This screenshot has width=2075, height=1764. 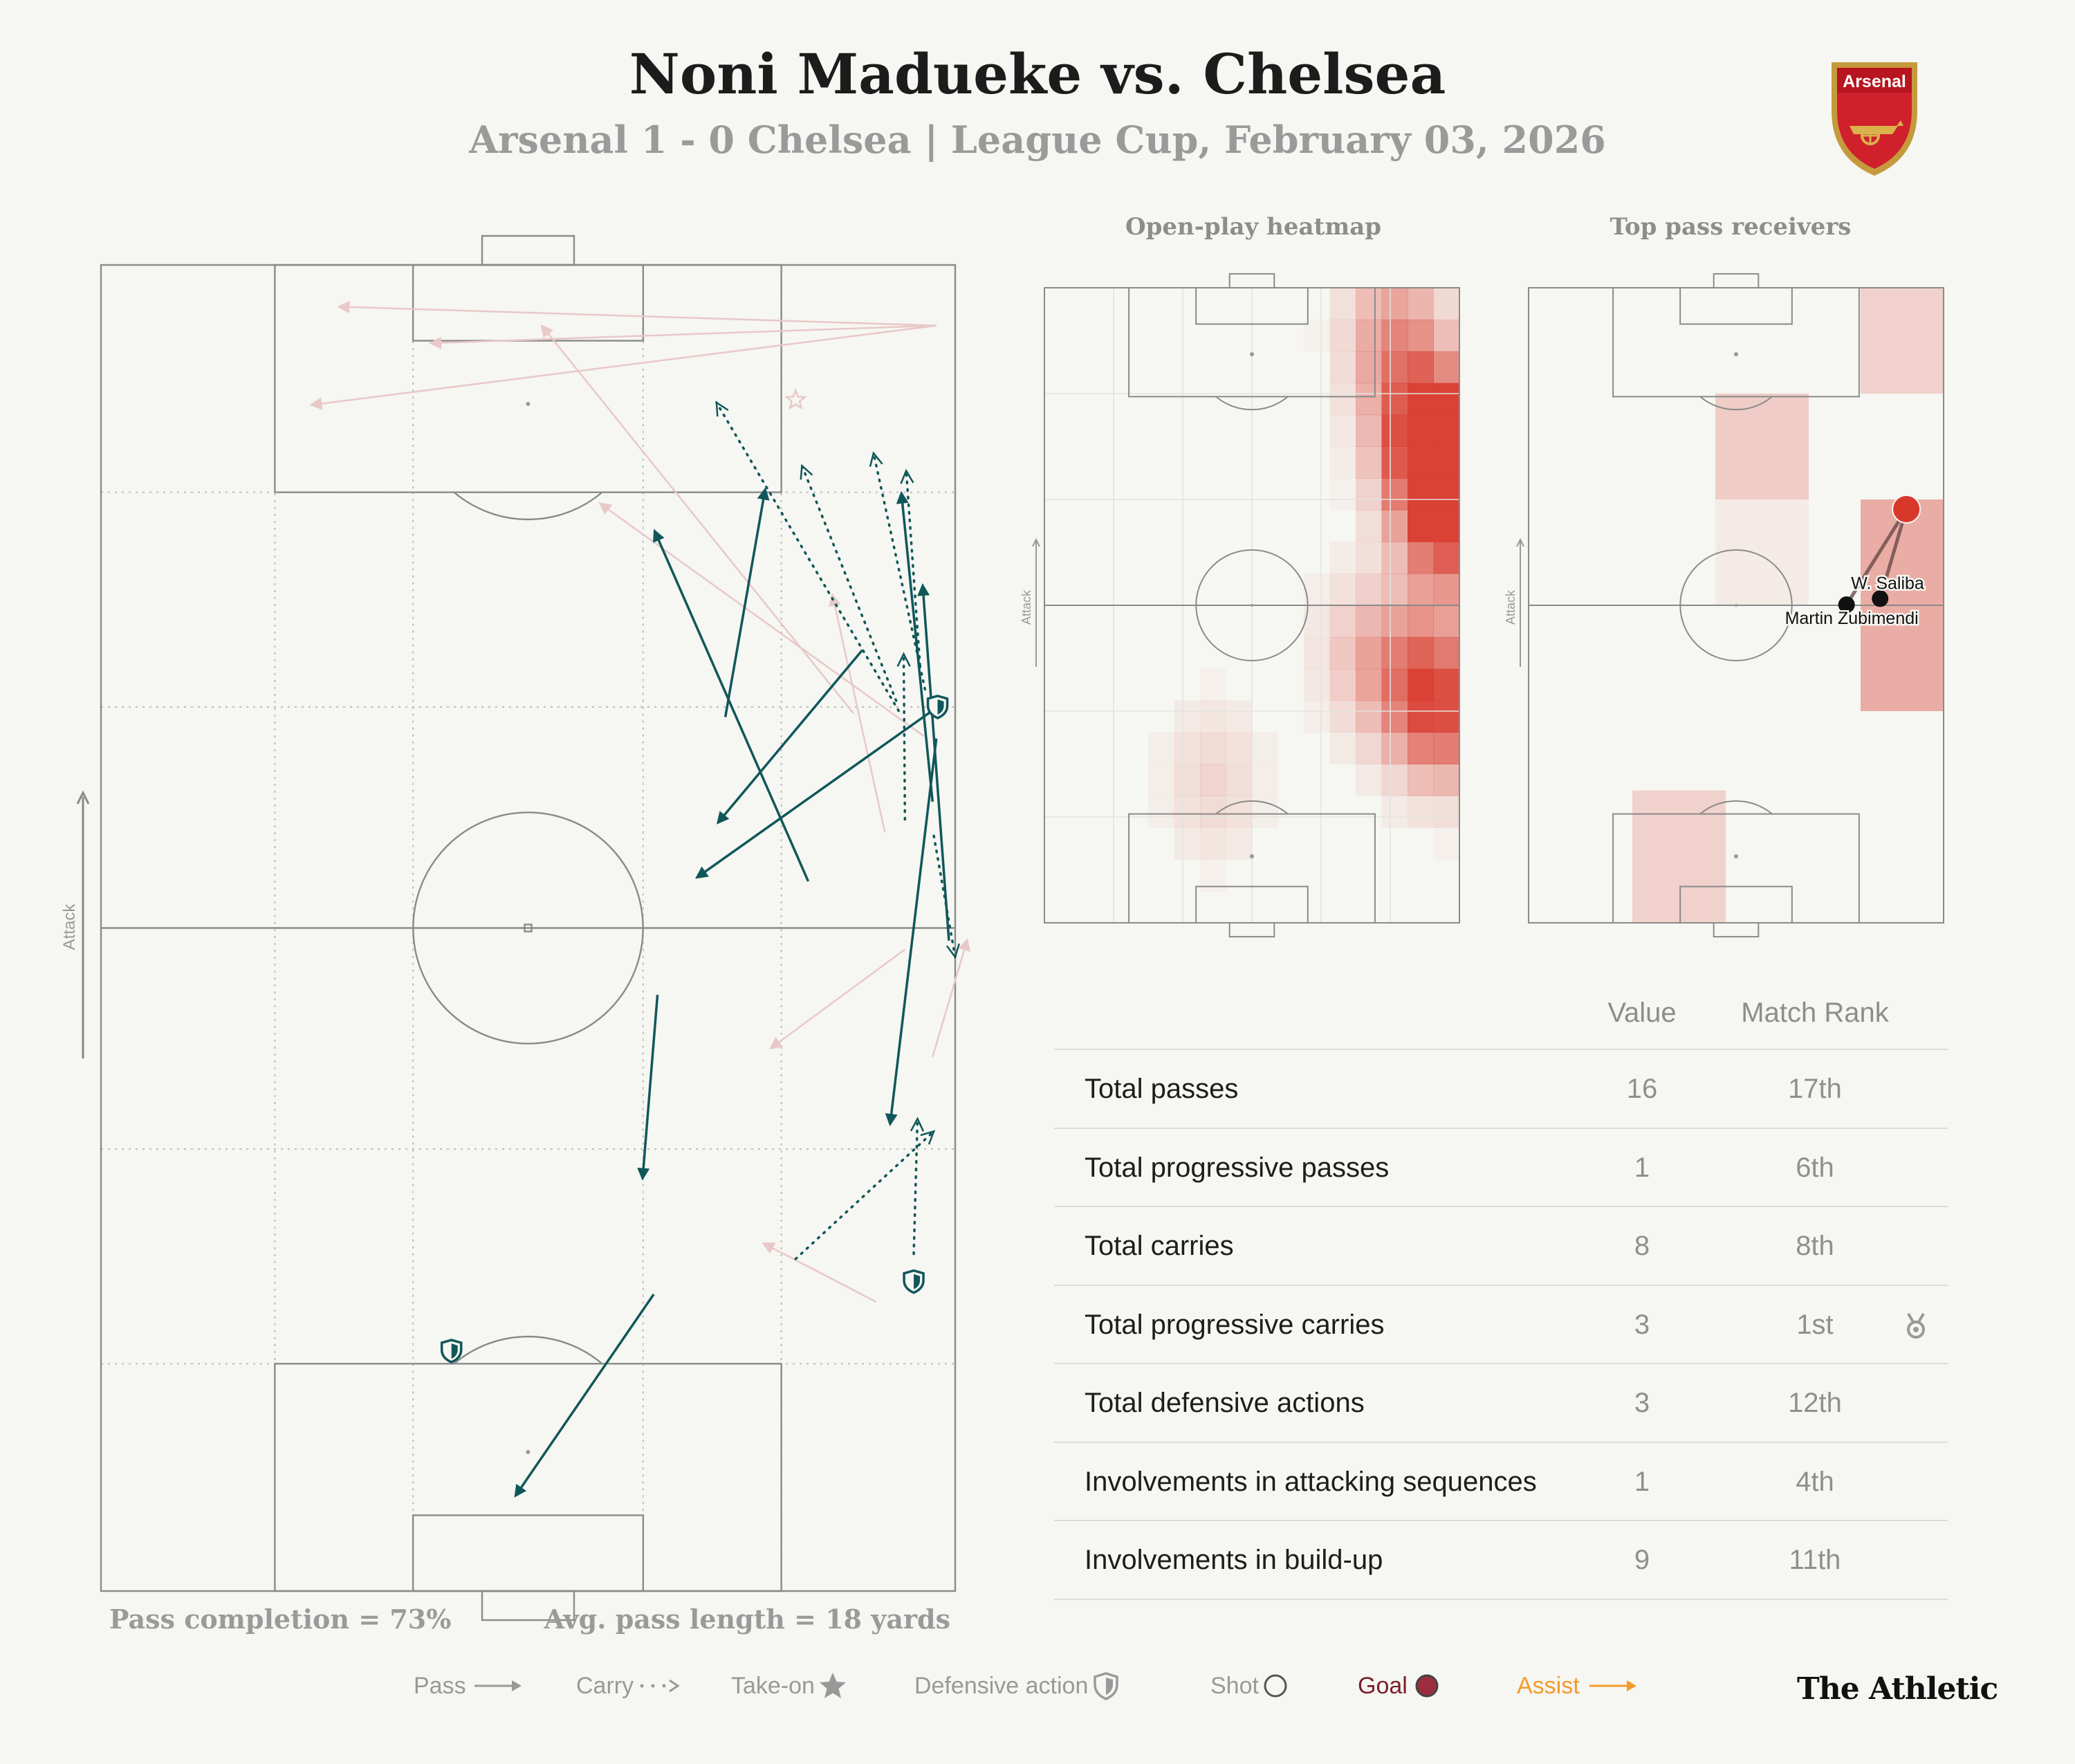 What do you see at coordinates (1501, 1599) in the screenshot?
I see `stats-bottom-rule` at bounding box center [1501, 1599].